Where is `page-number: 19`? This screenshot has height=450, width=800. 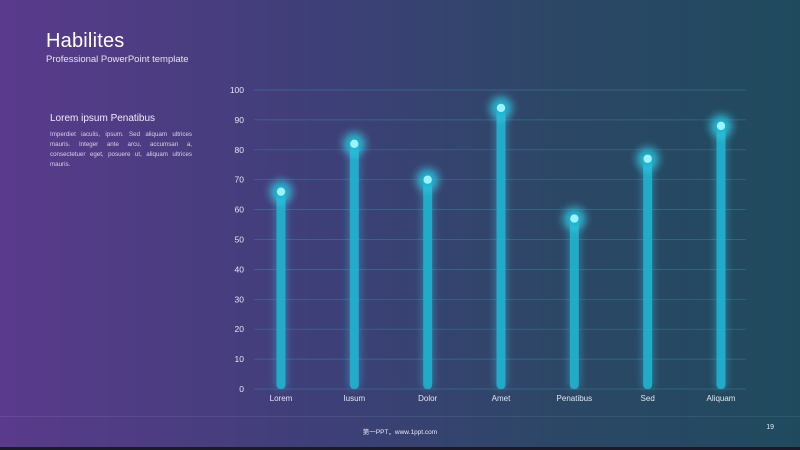
page-number: 19 is located at coordinates (770, 427).